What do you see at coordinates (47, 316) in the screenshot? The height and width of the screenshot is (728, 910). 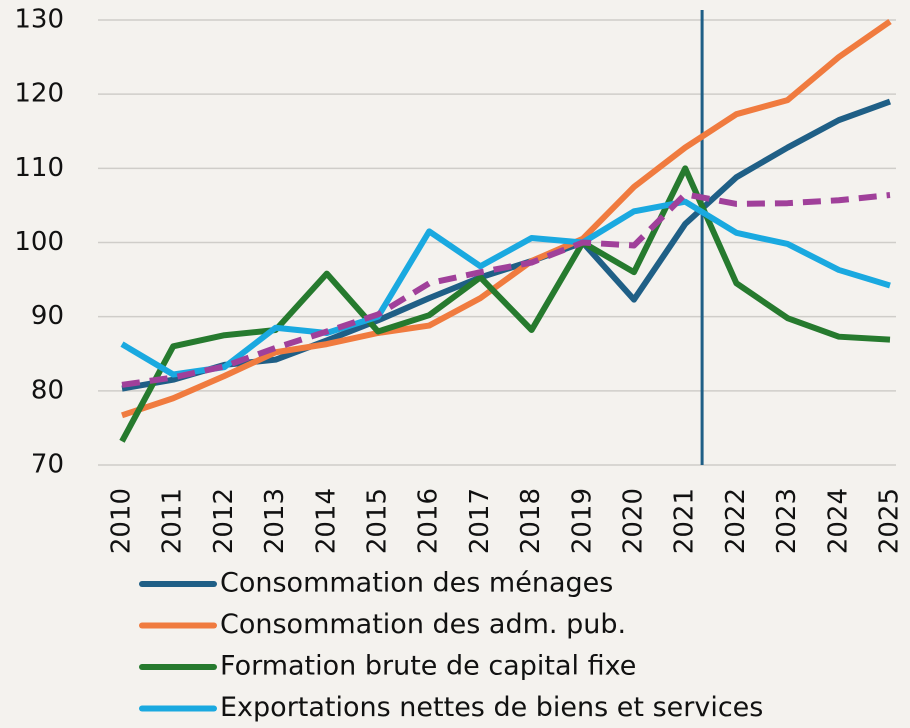 I see `y-tick-label: 90` at bounding box center [47, 316].